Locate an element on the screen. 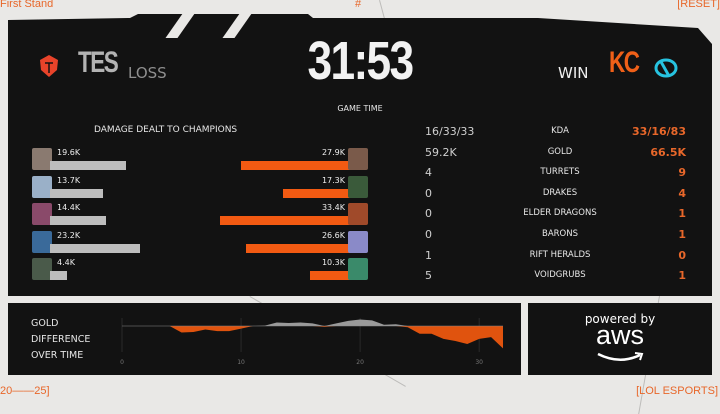 This screenshot has width=720, height=414. kc-lead-area is located at coordinates (312, 337).